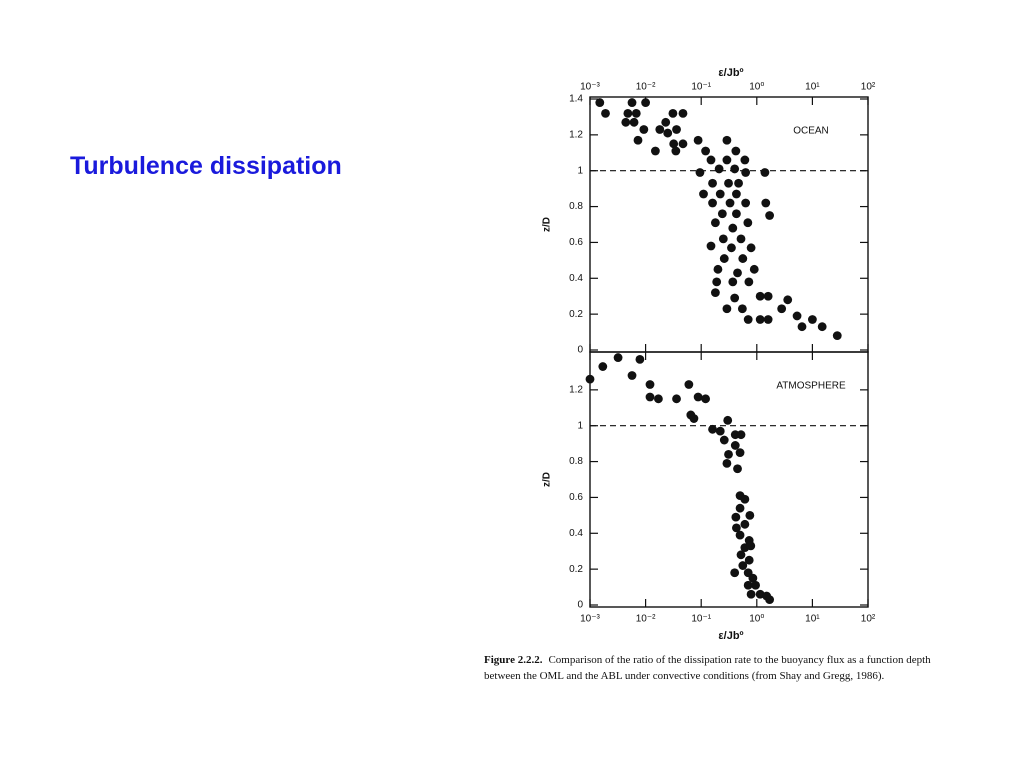 This screenshot has height=768, width=1024. What do you see at coordinates (811, 386) in the screenshot?
I see `annotation: ATMOSPHERE` at bounding box center [811, 386].